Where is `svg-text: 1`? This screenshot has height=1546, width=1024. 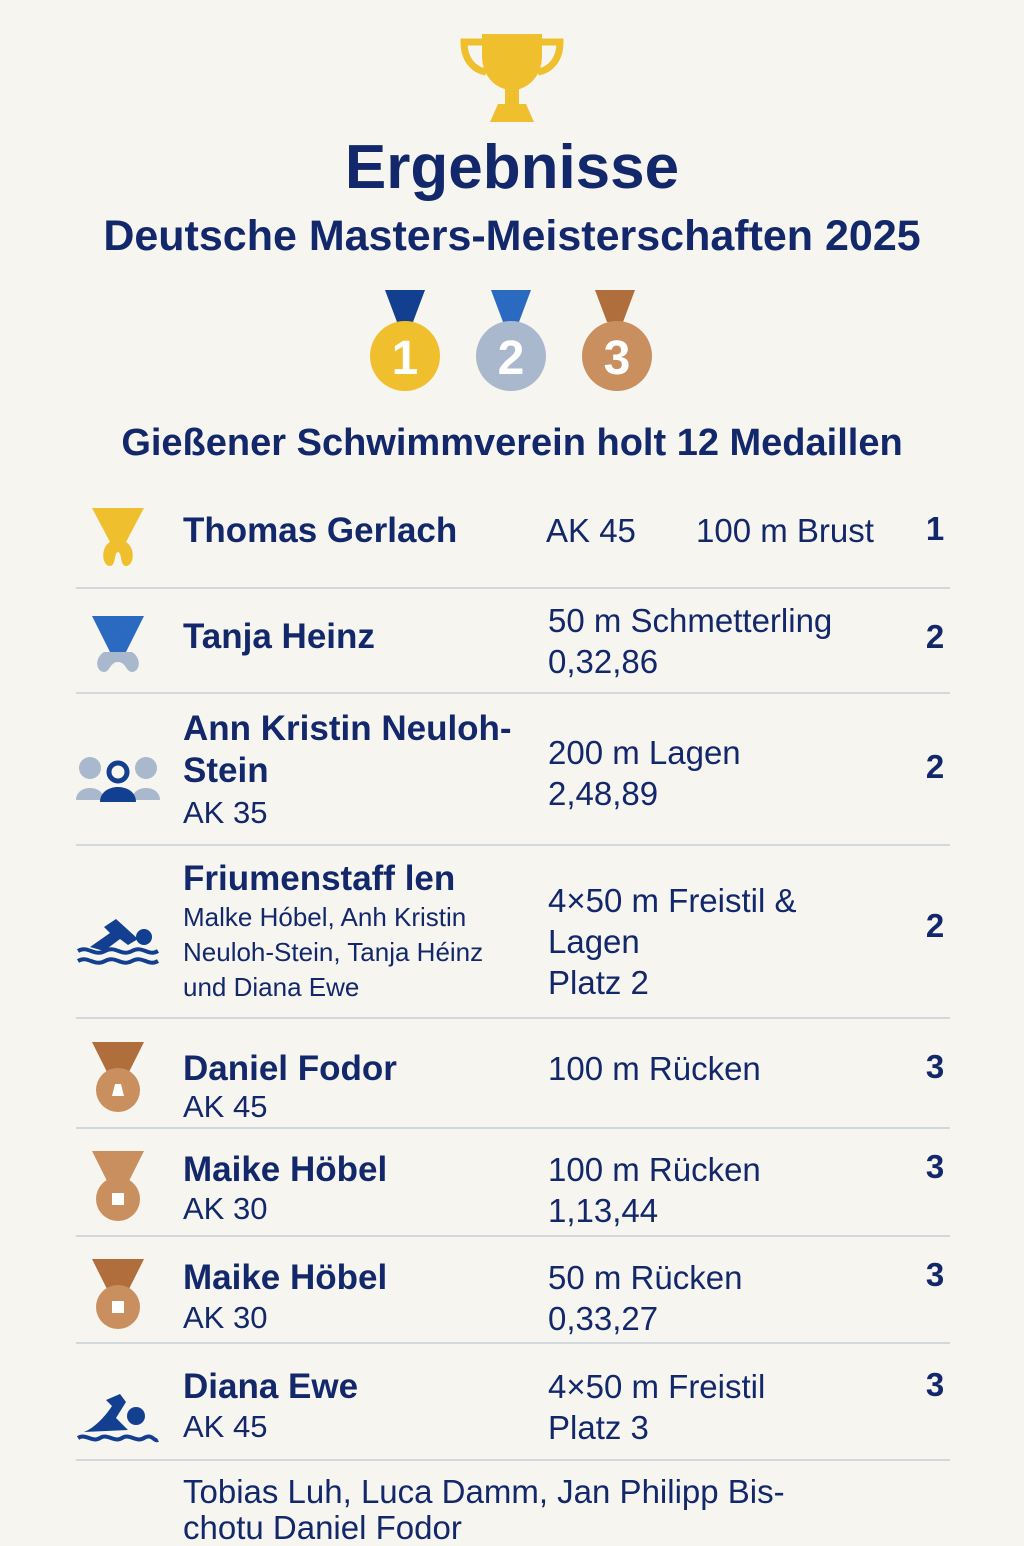
svg-text: 1 is located at coordinates (405, 358).